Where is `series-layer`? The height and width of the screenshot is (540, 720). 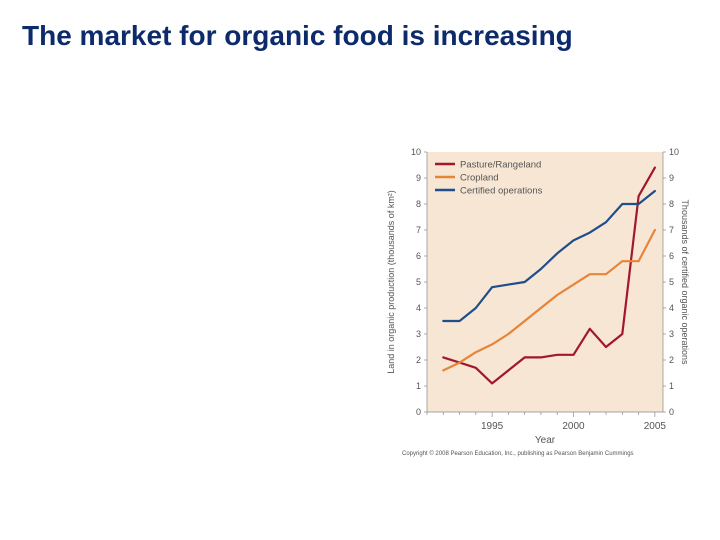 series-layer is located at coordinates (549, 275).